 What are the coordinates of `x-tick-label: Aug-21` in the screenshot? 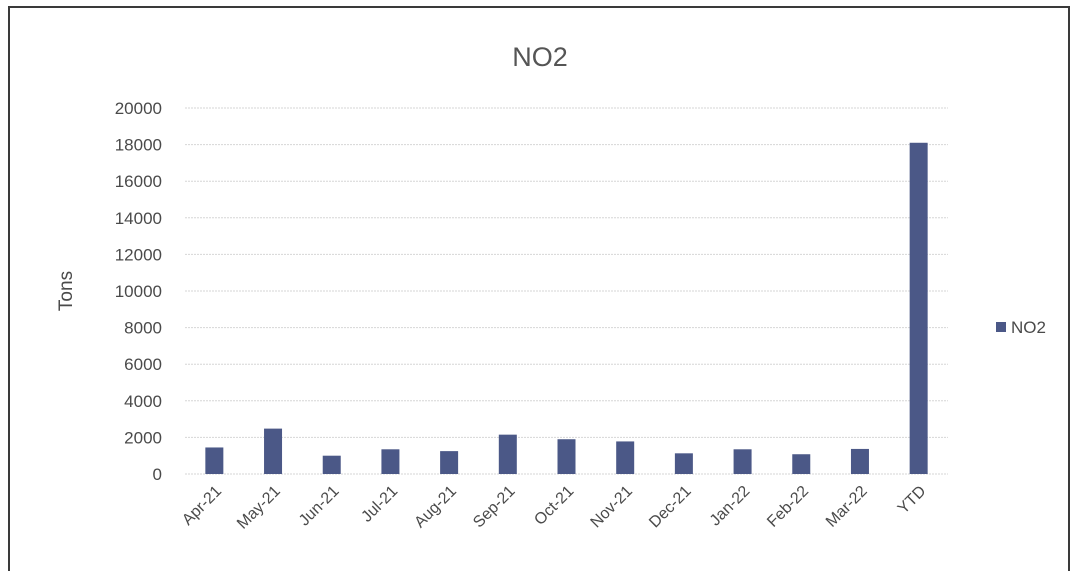 It's located at (435, 507).